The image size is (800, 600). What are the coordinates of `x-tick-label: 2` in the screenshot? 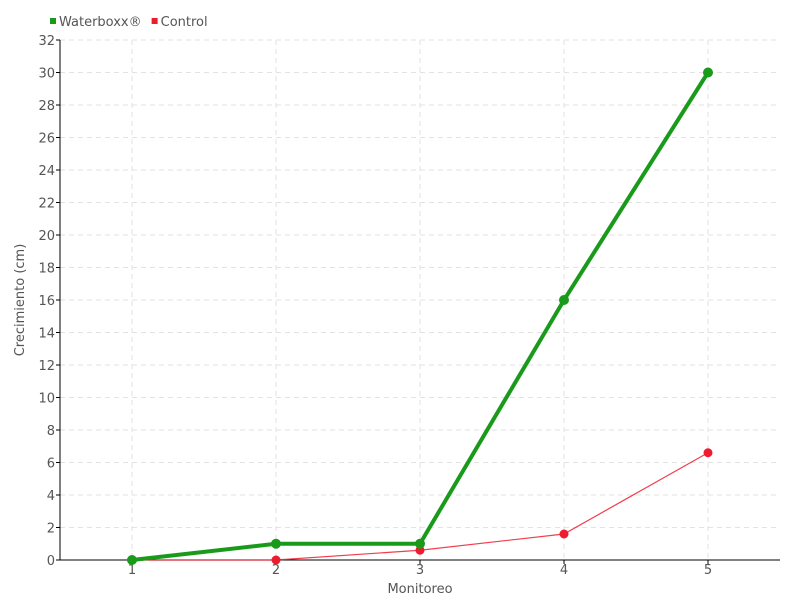 It's located at (276, 570).